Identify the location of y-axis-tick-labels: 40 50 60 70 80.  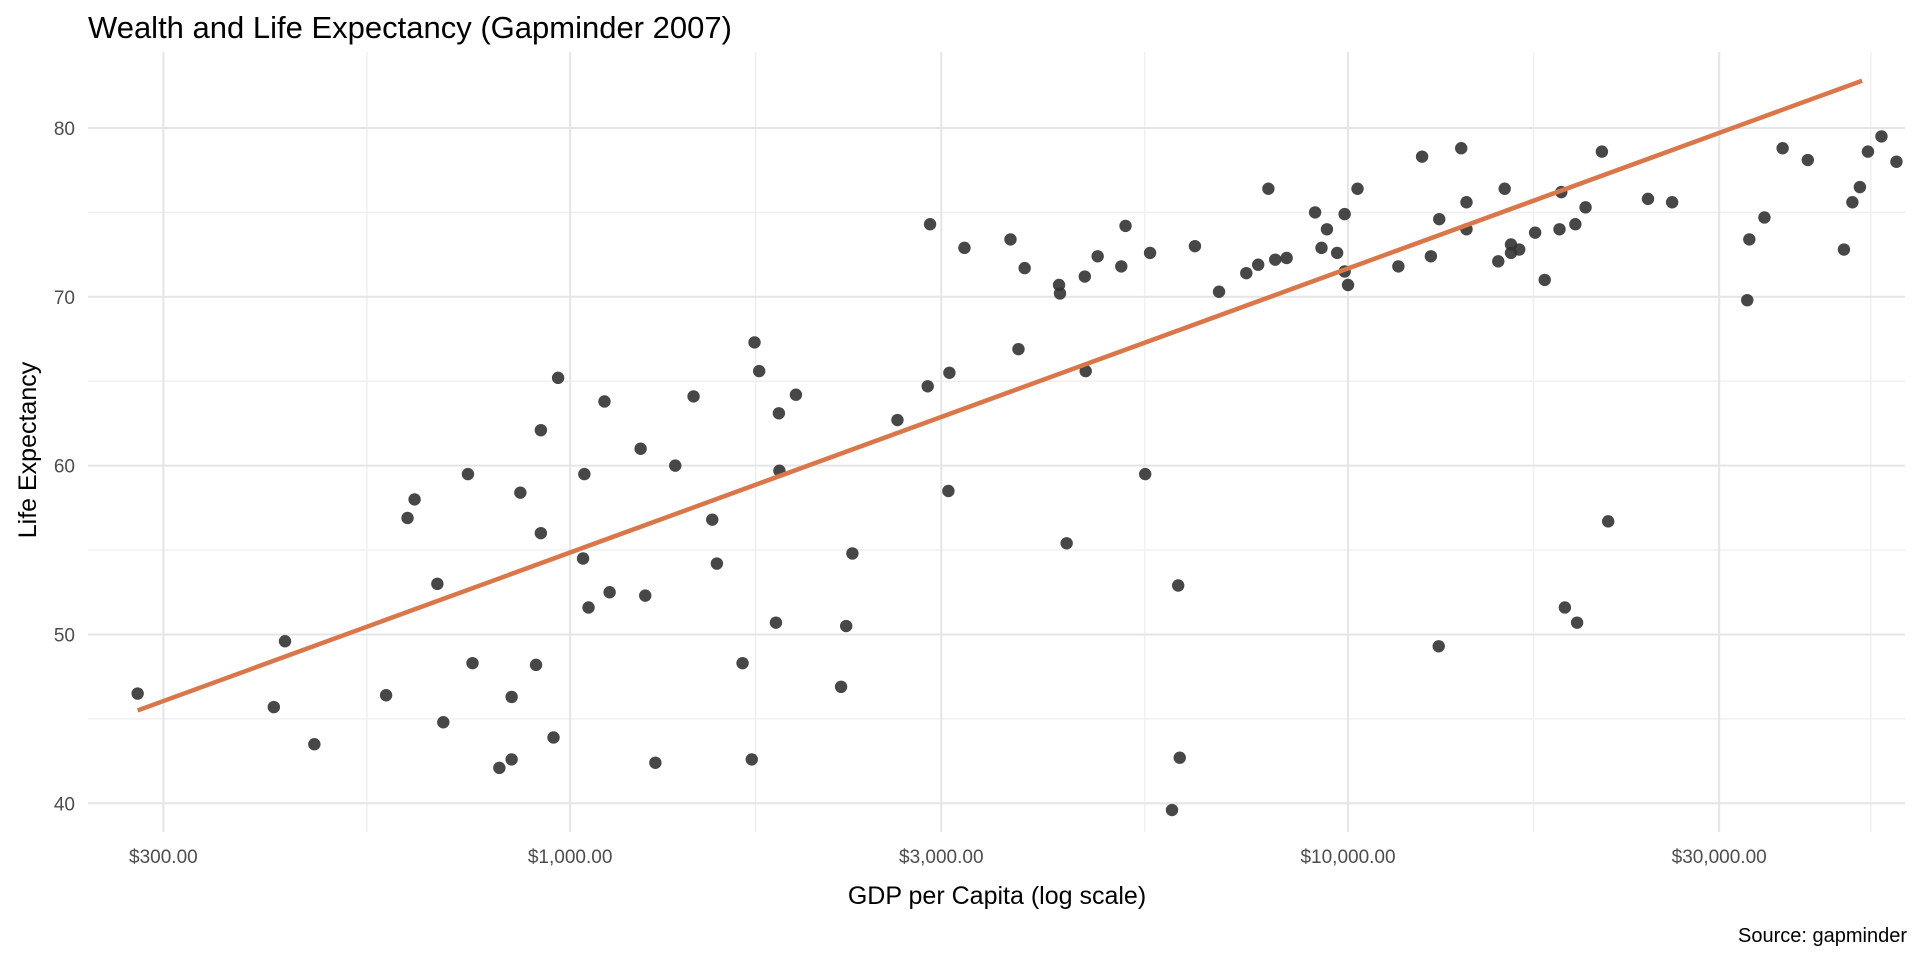
(64, 467).